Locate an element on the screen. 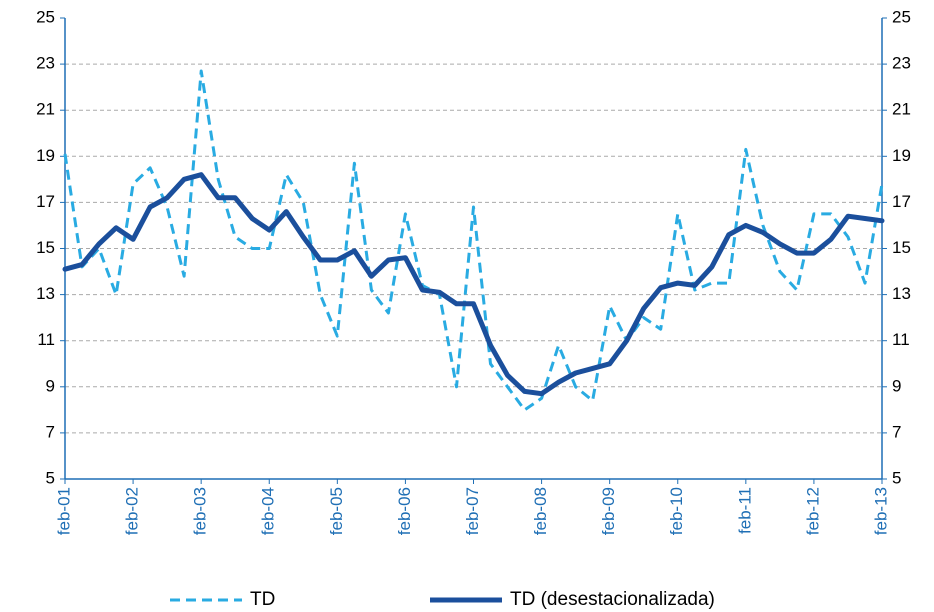 This screenshot has width=934, height=612. y2-tick-label: 15 is located at coordinates (901, 247).